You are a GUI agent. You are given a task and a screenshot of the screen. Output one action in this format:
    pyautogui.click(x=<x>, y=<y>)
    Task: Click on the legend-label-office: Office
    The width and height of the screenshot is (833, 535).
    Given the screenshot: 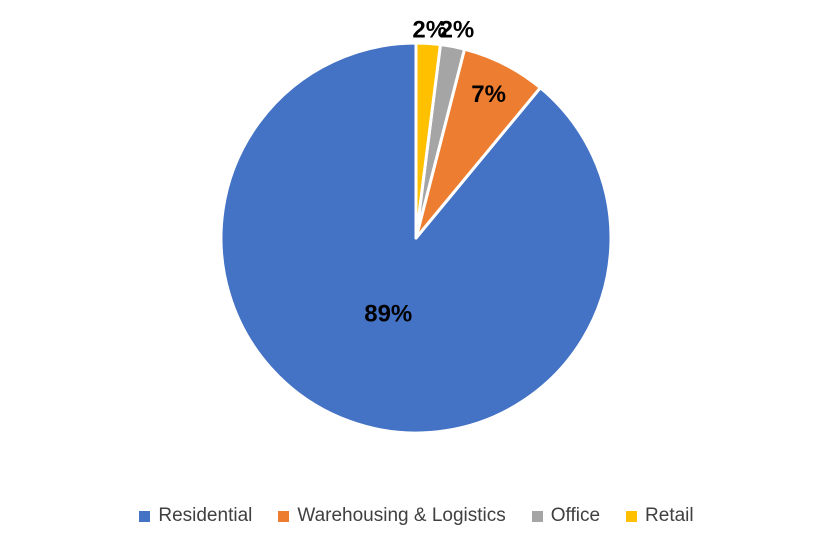 What is the action you would take?
    pyautogui.click(x=575, y=515)
    